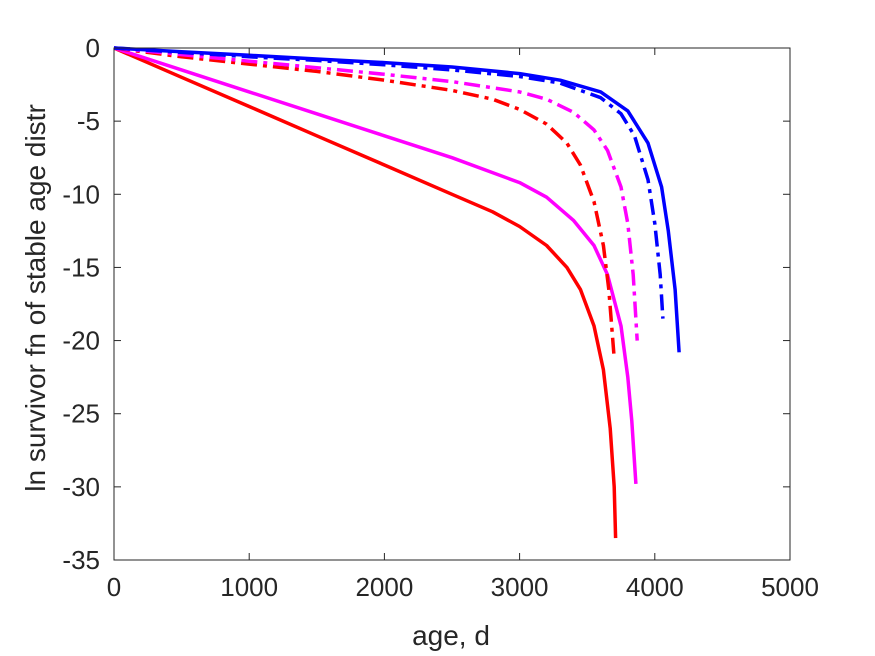  What do you see at coordinates (81, 414) in the screenshot?
I see `y-tick-label-5: -25` at bounding box center [81, 414].